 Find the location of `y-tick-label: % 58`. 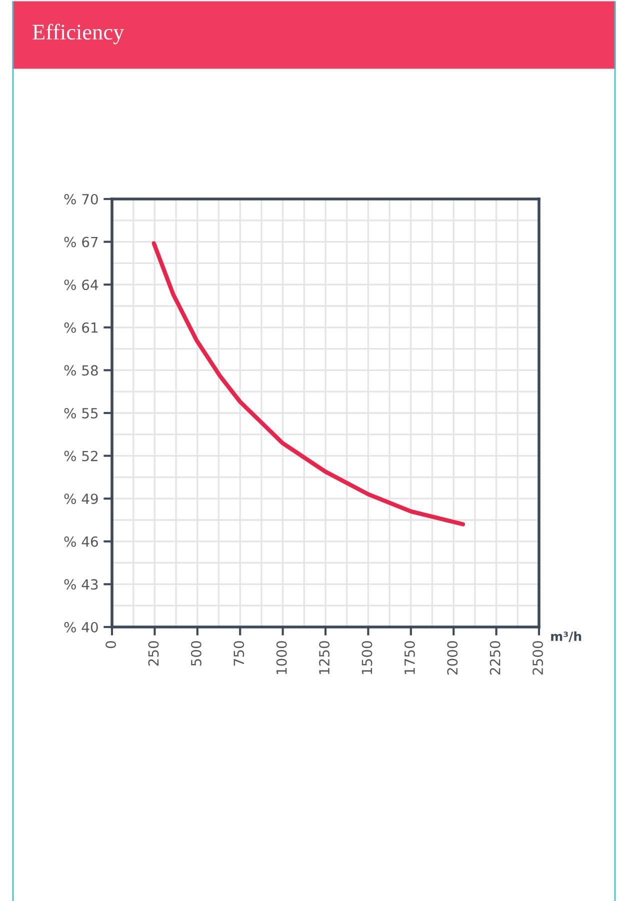

y-tick-label: % 58 is located at coordinates (81, 370).